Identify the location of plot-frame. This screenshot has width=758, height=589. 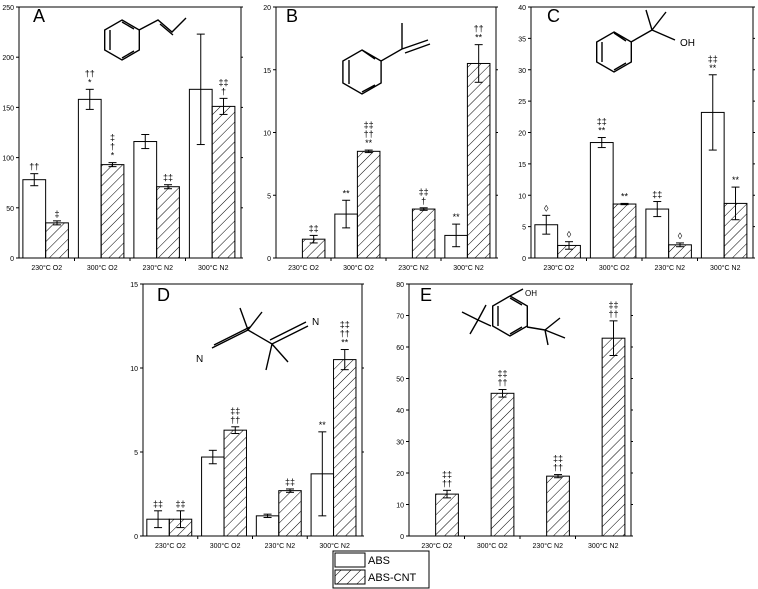
(386, 132).